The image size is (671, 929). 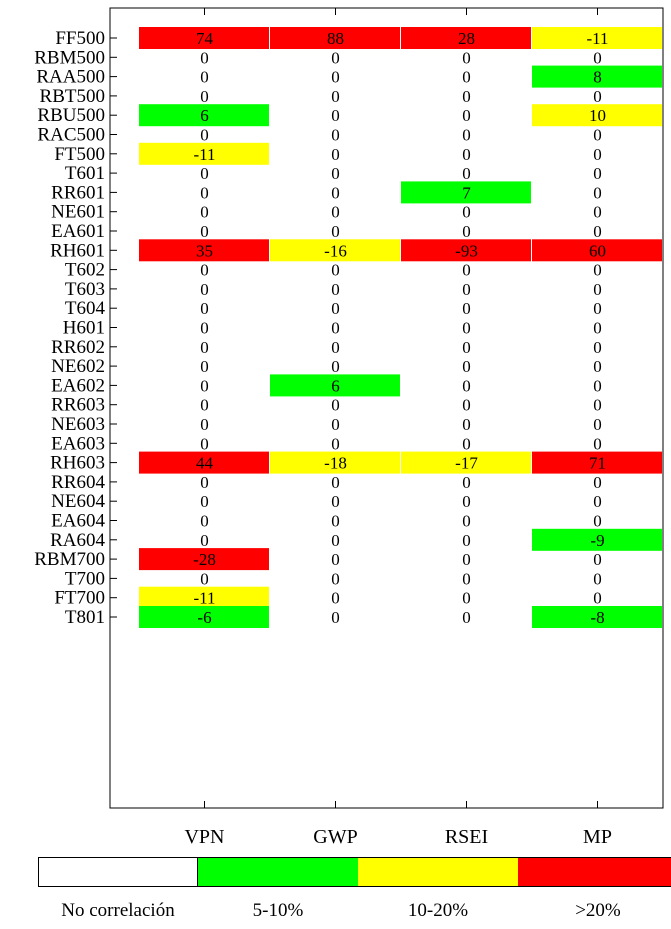 I want to click on cell-value-label: -28, so click(x=204, y=559).